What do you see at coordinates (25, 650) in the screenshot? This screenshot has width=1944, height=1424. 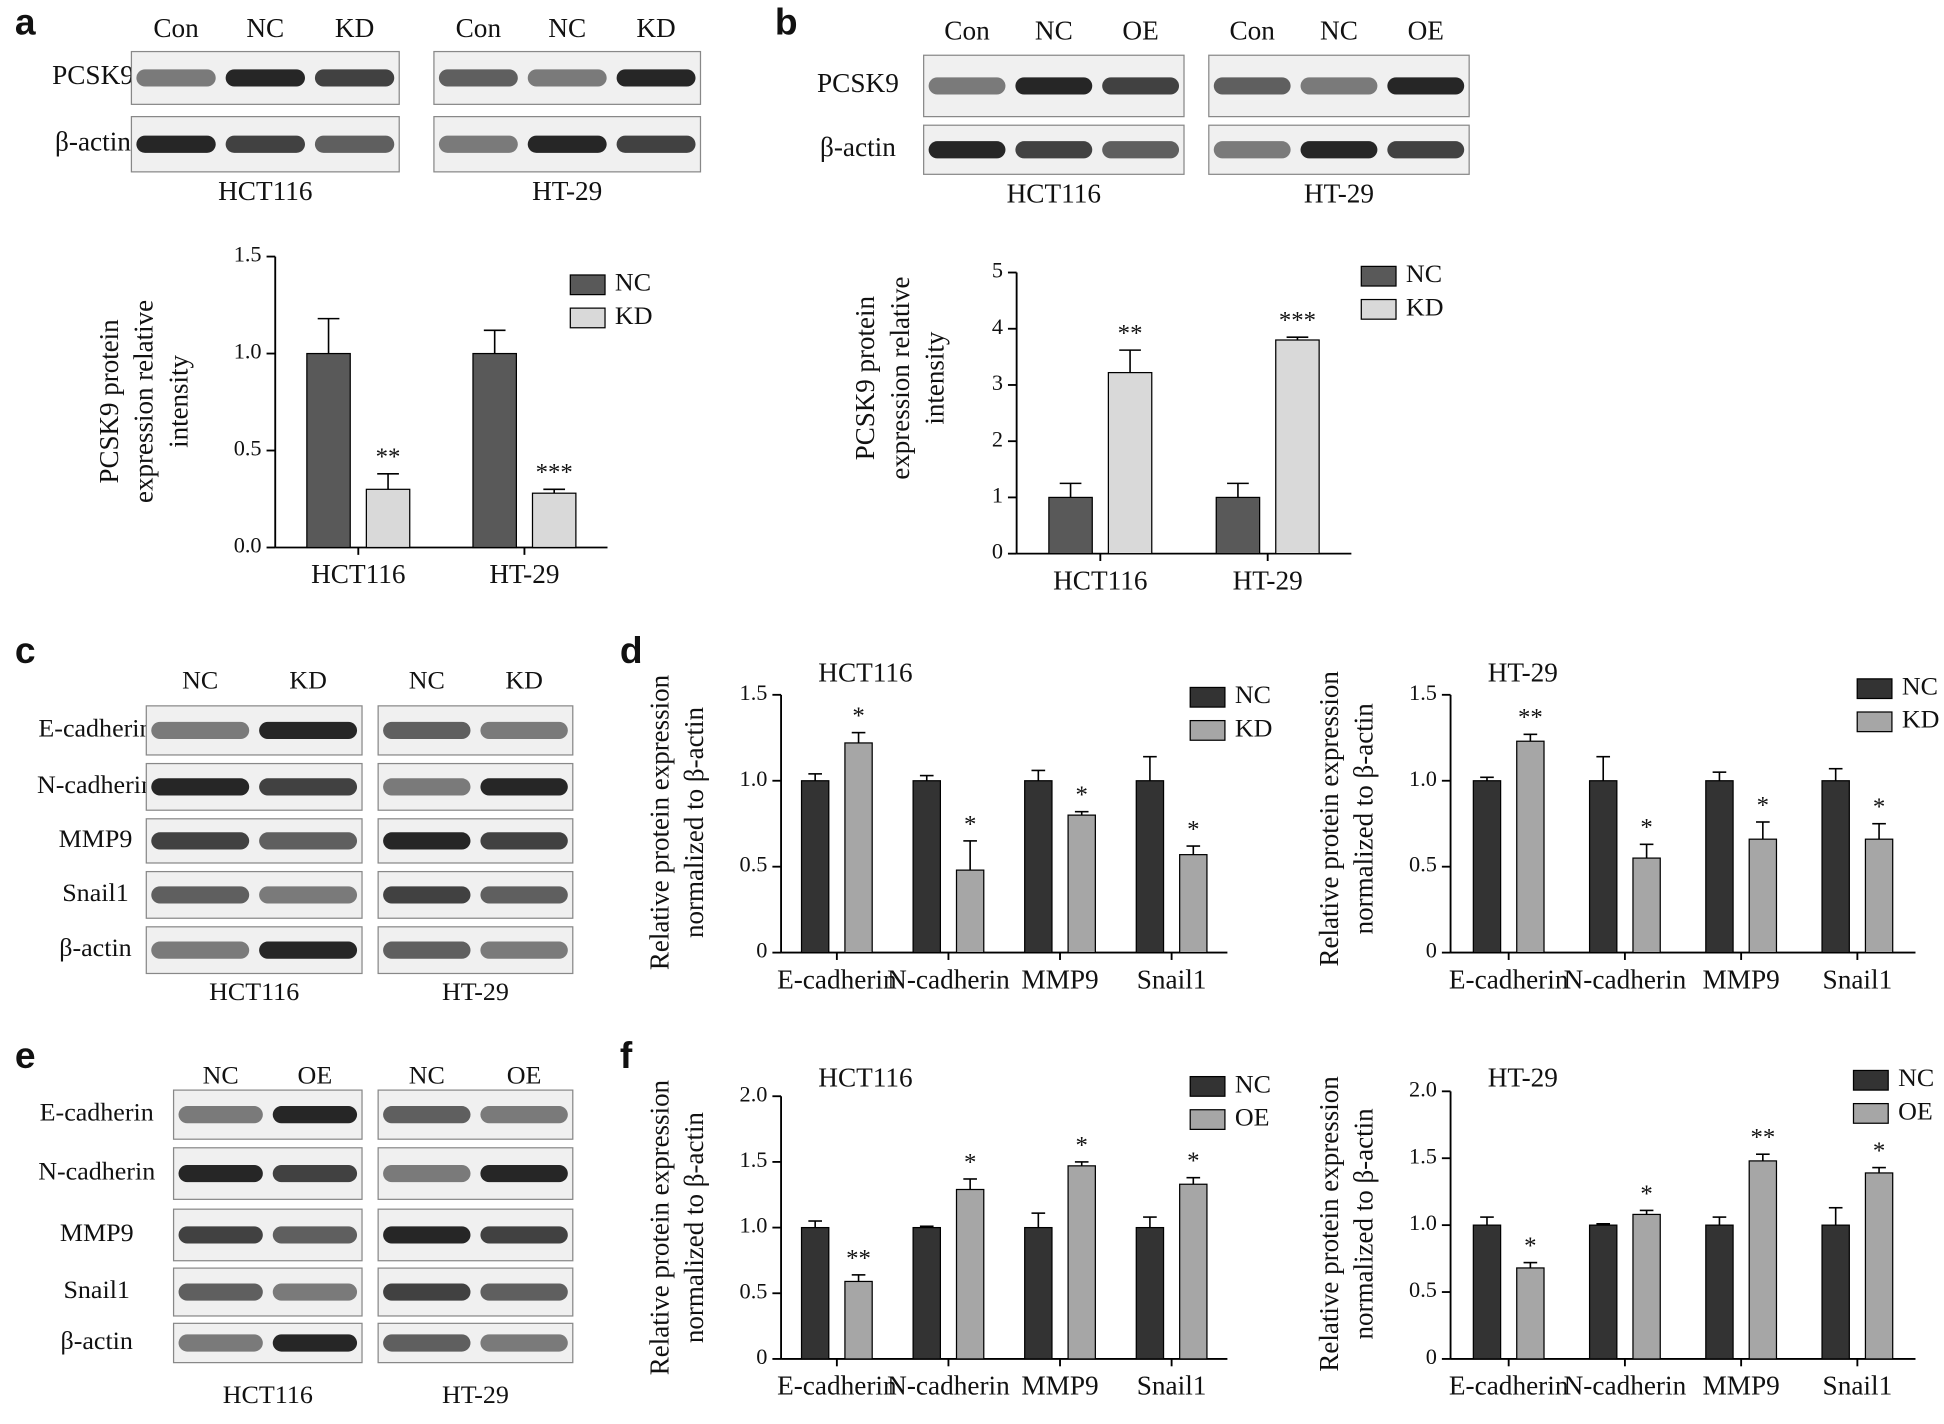 I see `panel-label: c` at bounding box center [25, 650].